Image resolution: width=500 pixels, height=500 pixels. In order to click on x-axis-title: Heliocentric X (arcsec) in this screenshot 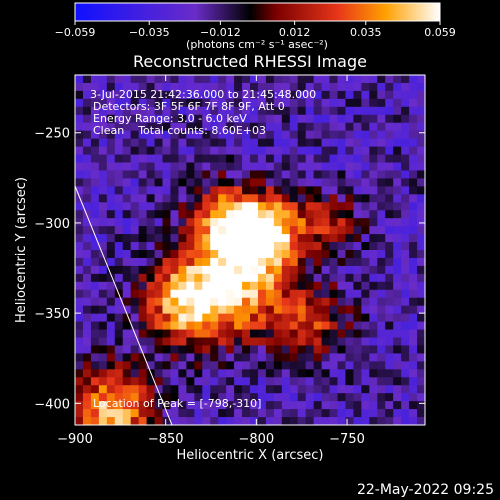, I will do `click(250, 455)`.